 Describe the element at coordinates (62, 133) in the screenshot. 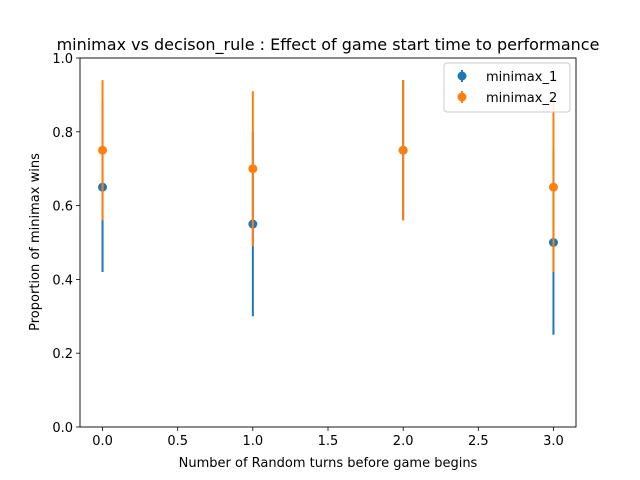

I see `y-tick-label: 0.8` at that location.